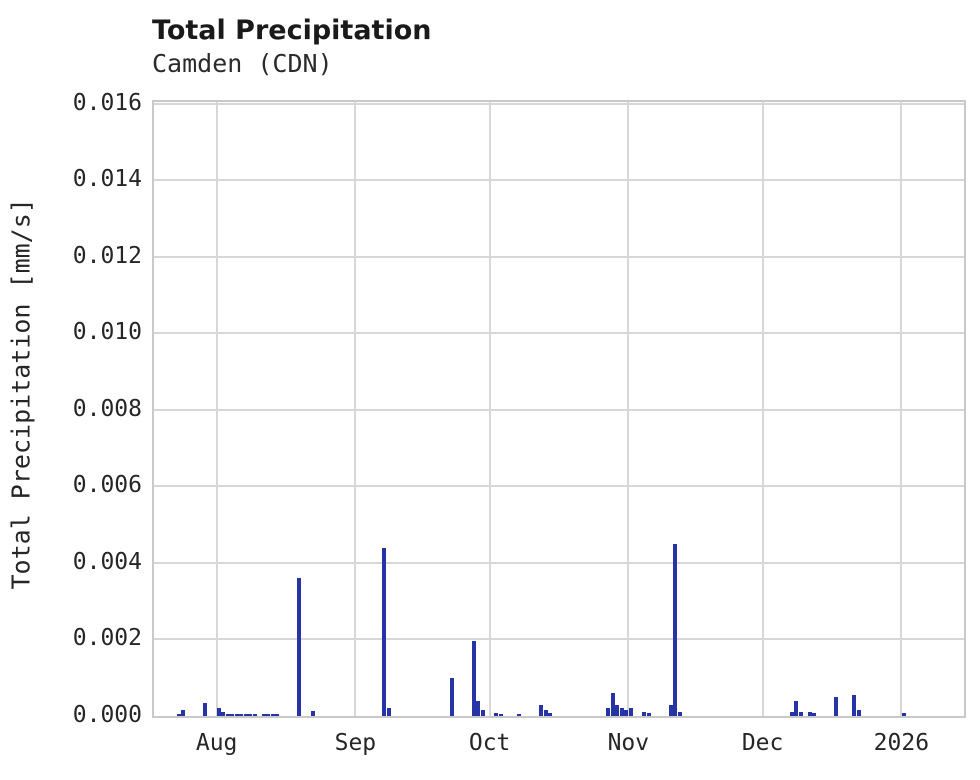 The height and width of the screenshot is (780, 980). I want to click on x-tick-label: Sep, so click(355, 743).